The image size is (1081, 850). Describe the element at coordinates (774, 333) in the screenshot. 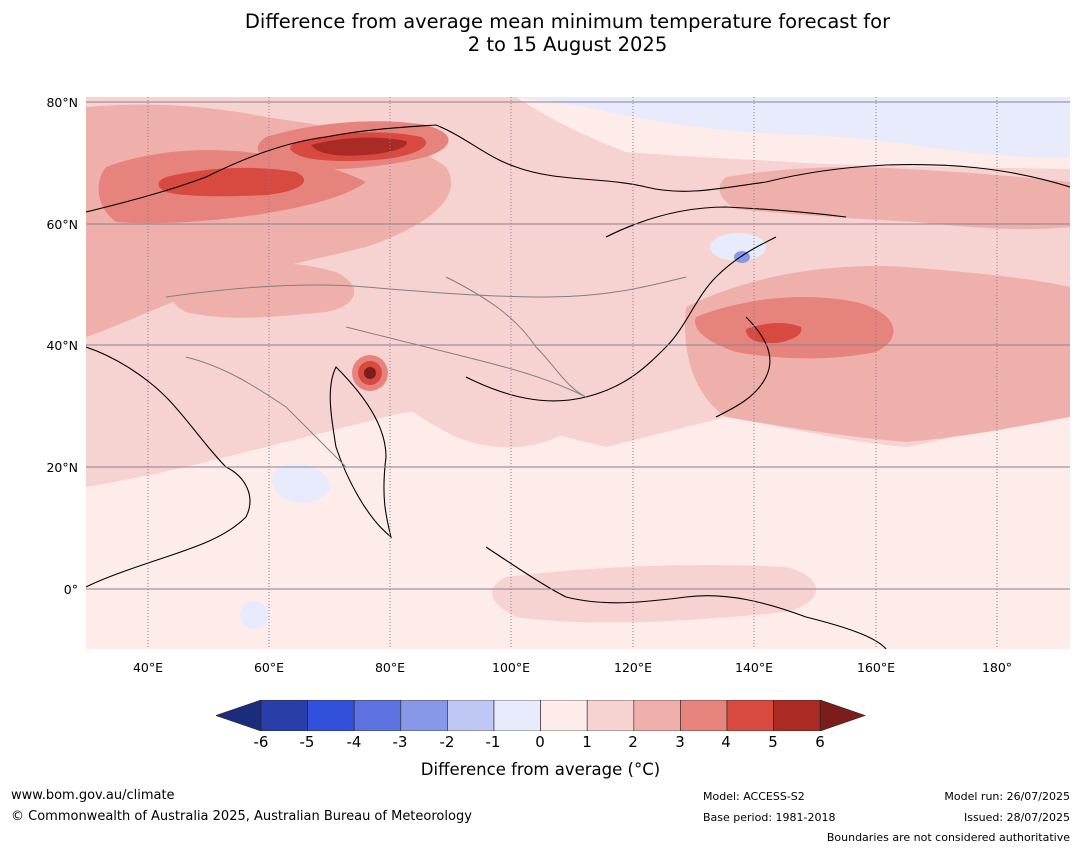

I see `hot-anomaly-core-japan` at that location.